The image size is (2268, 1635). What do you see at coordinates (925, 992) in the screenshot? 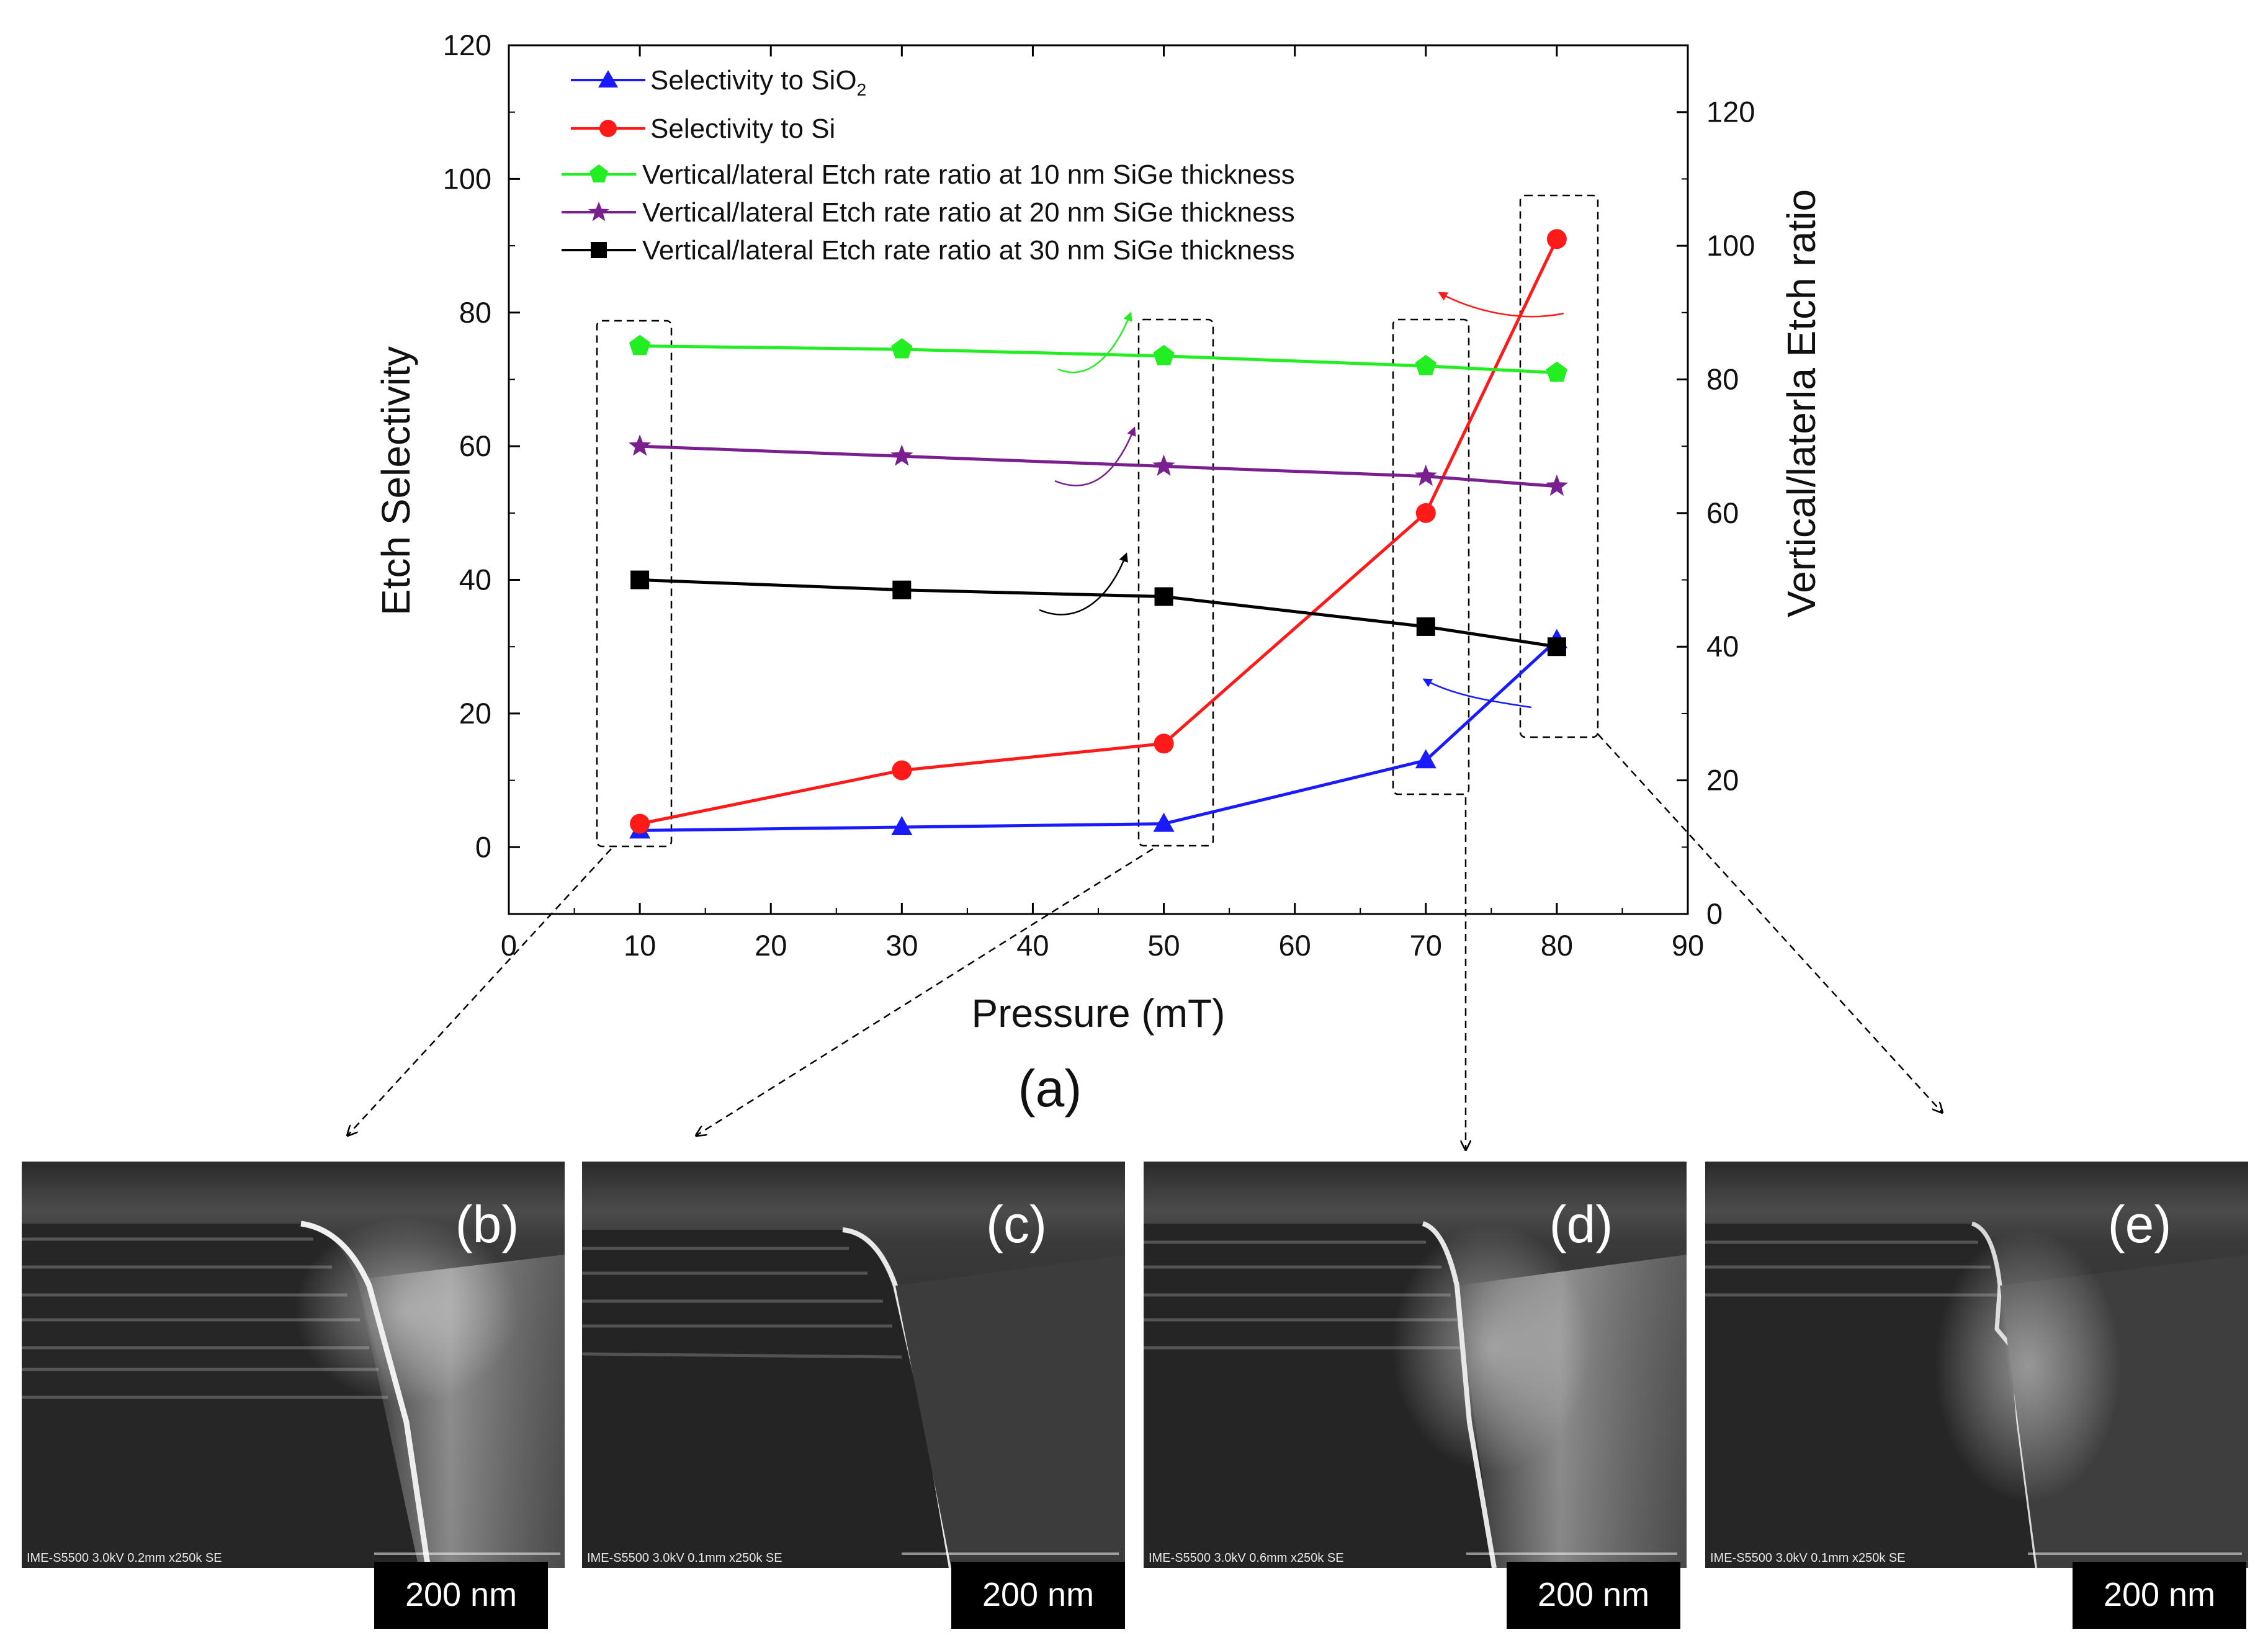
I see `pointer-arrow-c` at bounding box center [925, 992].